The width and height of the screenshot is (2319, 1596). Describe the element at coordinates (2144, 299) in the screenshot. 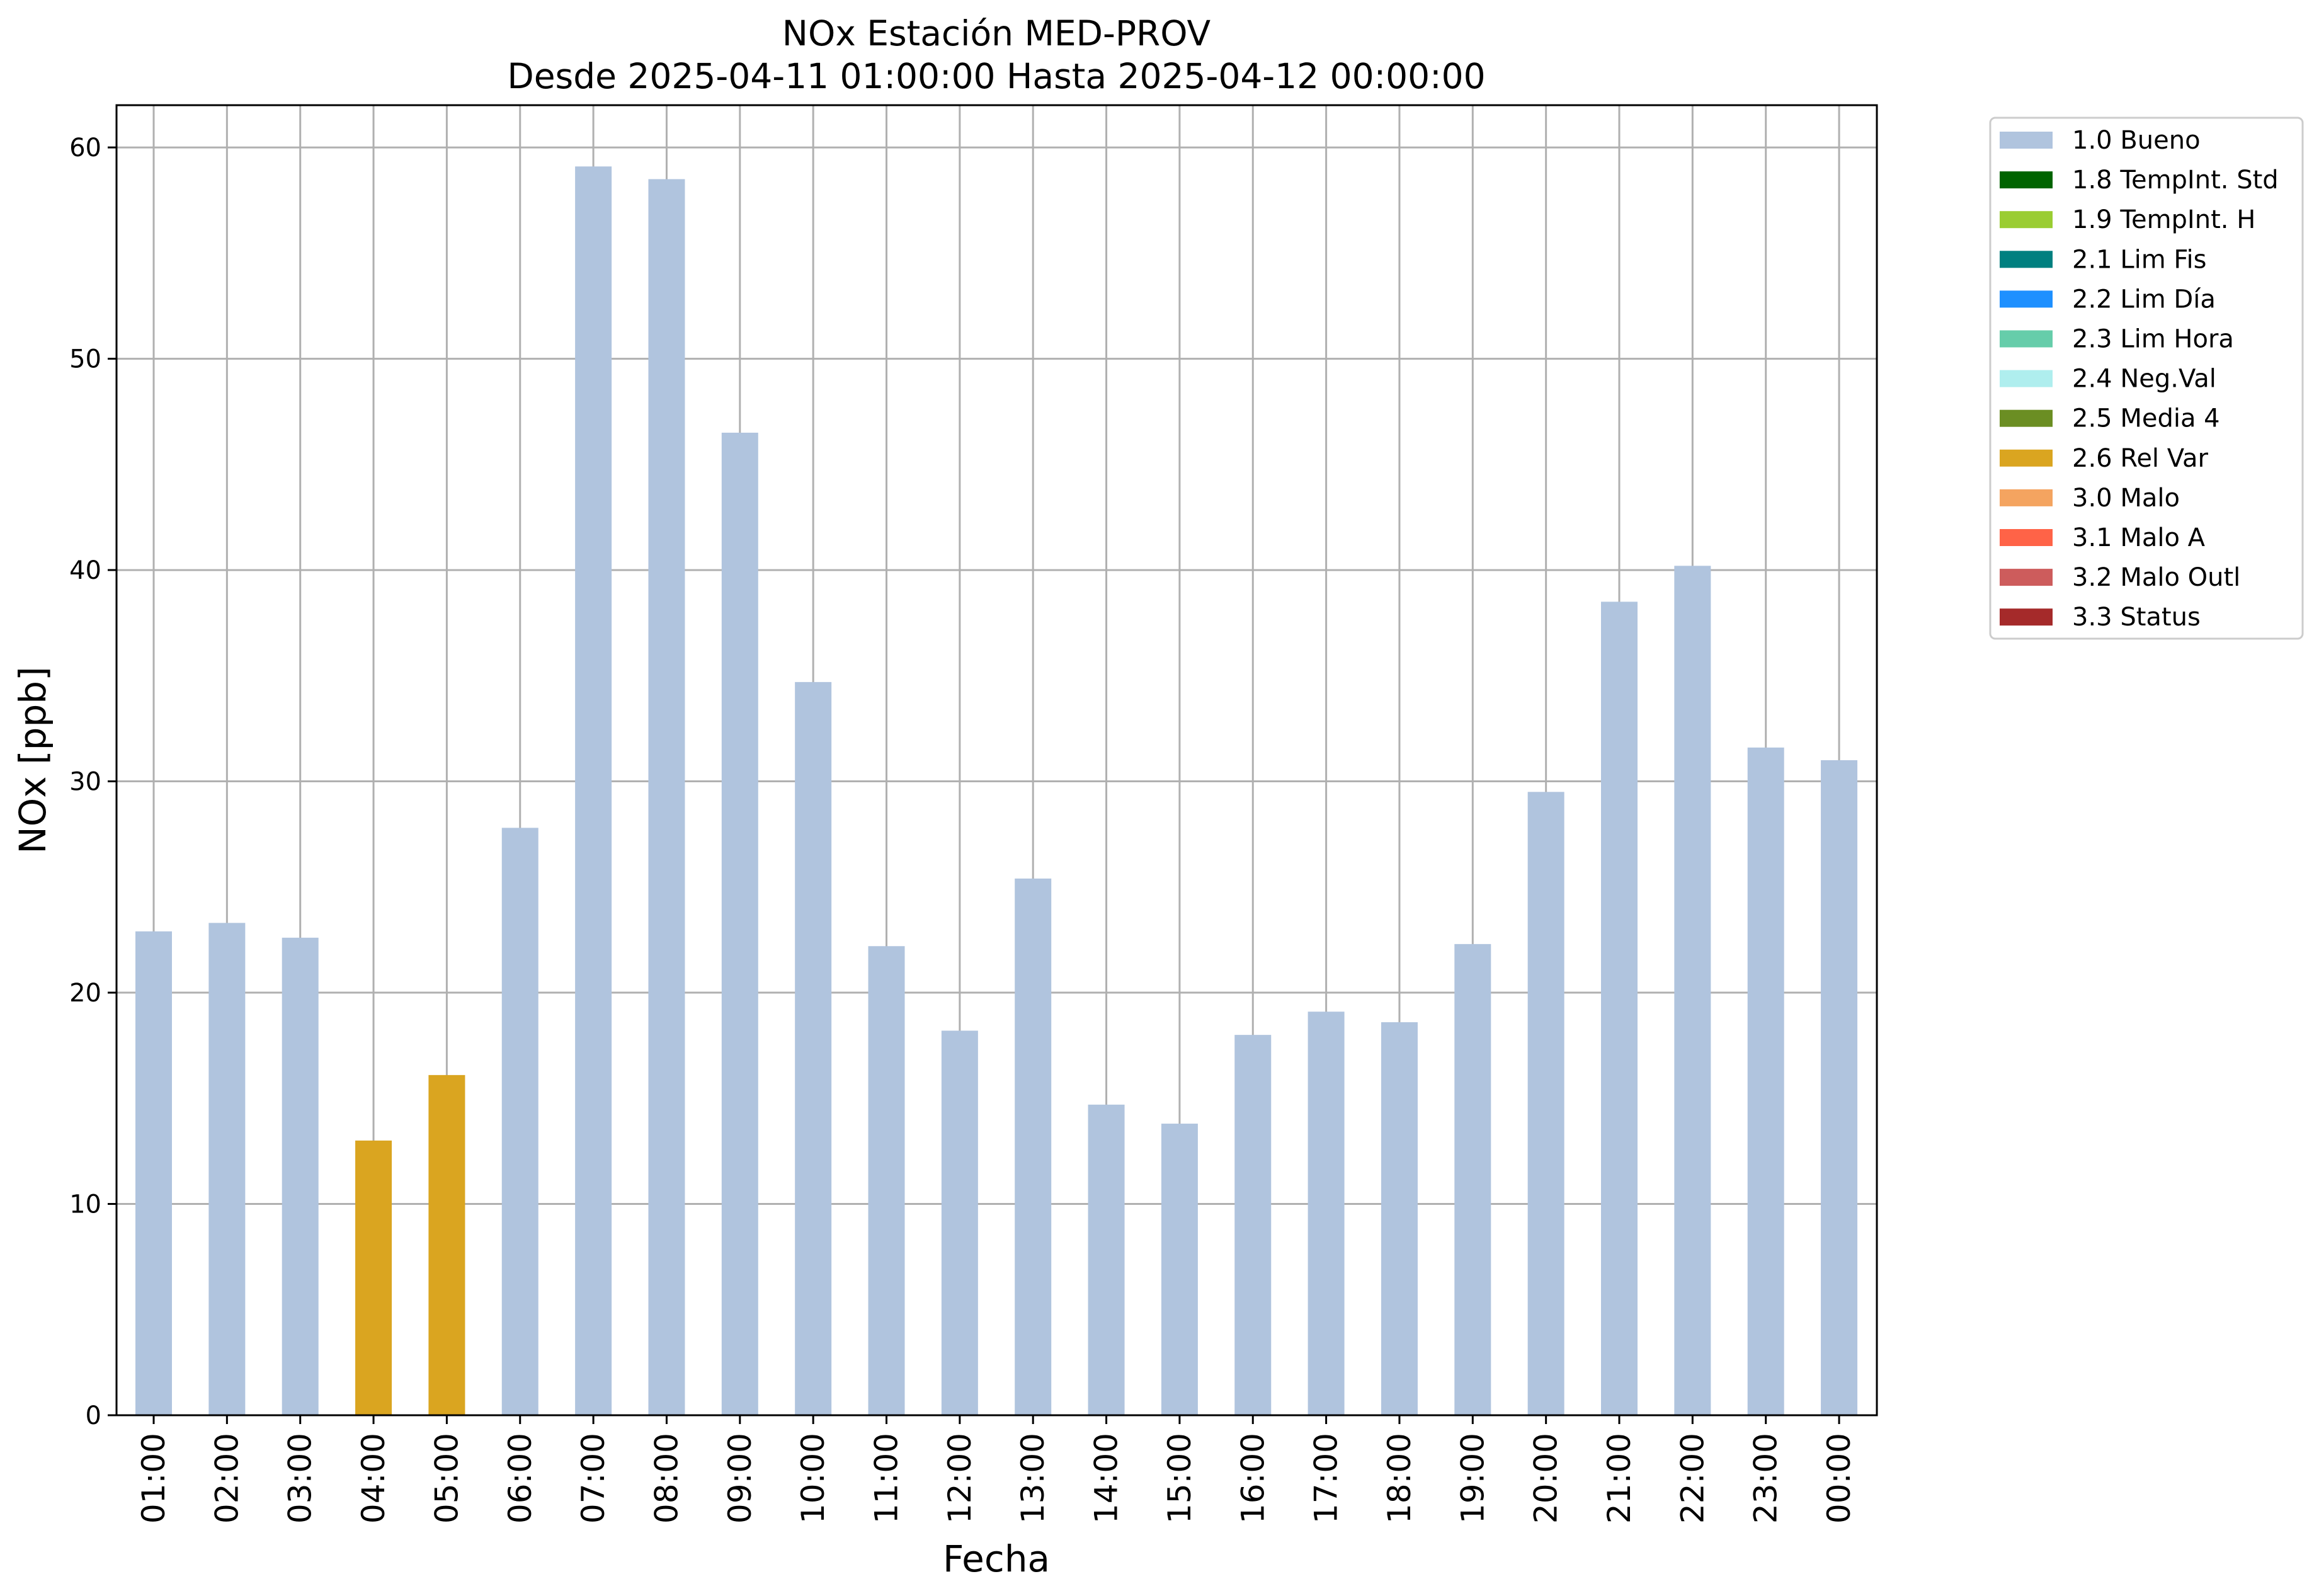

I see `legend-entry-label: 2.2 Lim Día` at that location.